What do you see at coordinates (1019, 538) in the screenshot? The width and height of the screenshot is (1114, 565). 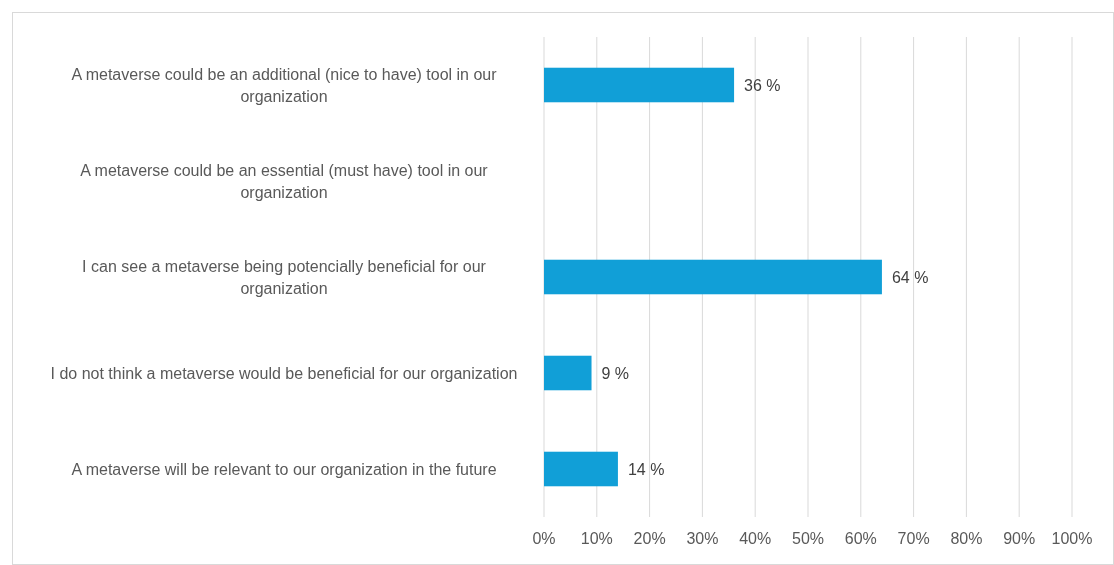 I see `x-tick-label: 90%` at bounding box center [1019, 538].